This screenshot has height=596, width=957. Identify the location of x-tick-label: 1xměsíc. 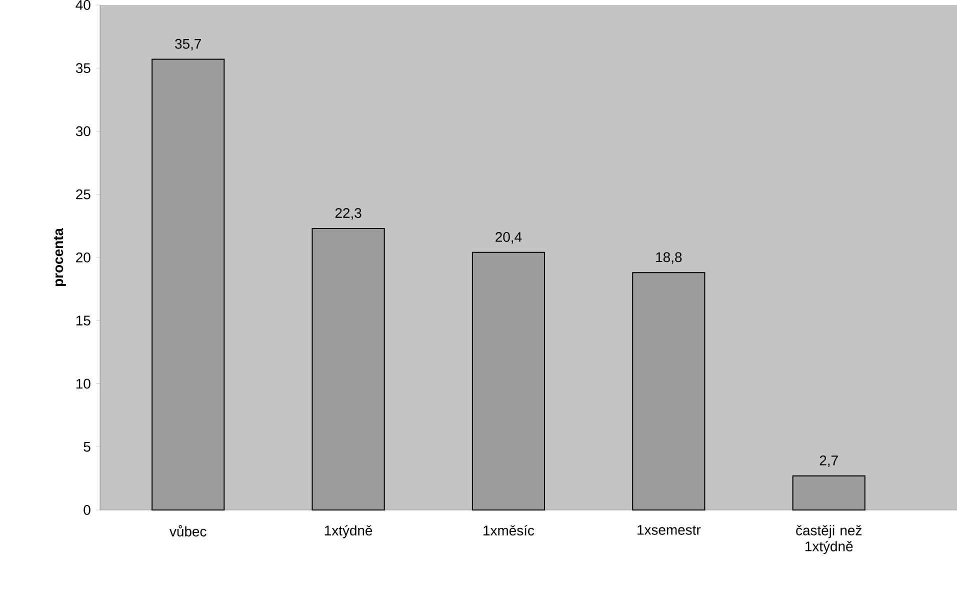
(509, 530).